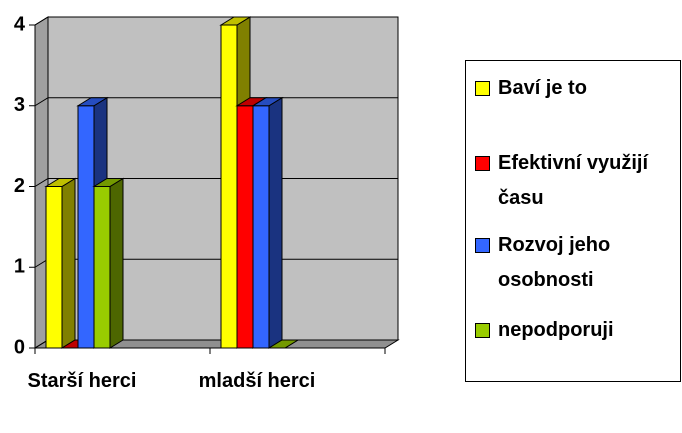  Describe the element at coordinates (19, 347) in the screenshot. I see `y-tick-label: 0` at that location.